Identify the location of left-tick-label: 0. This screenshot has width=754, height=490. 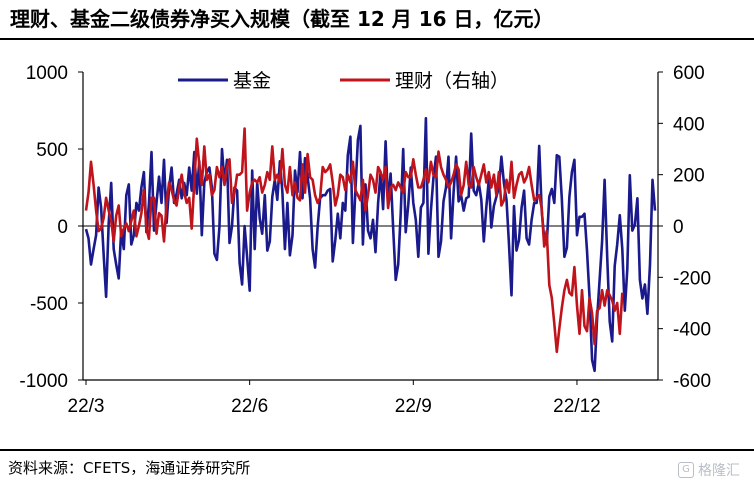
(62, 227).